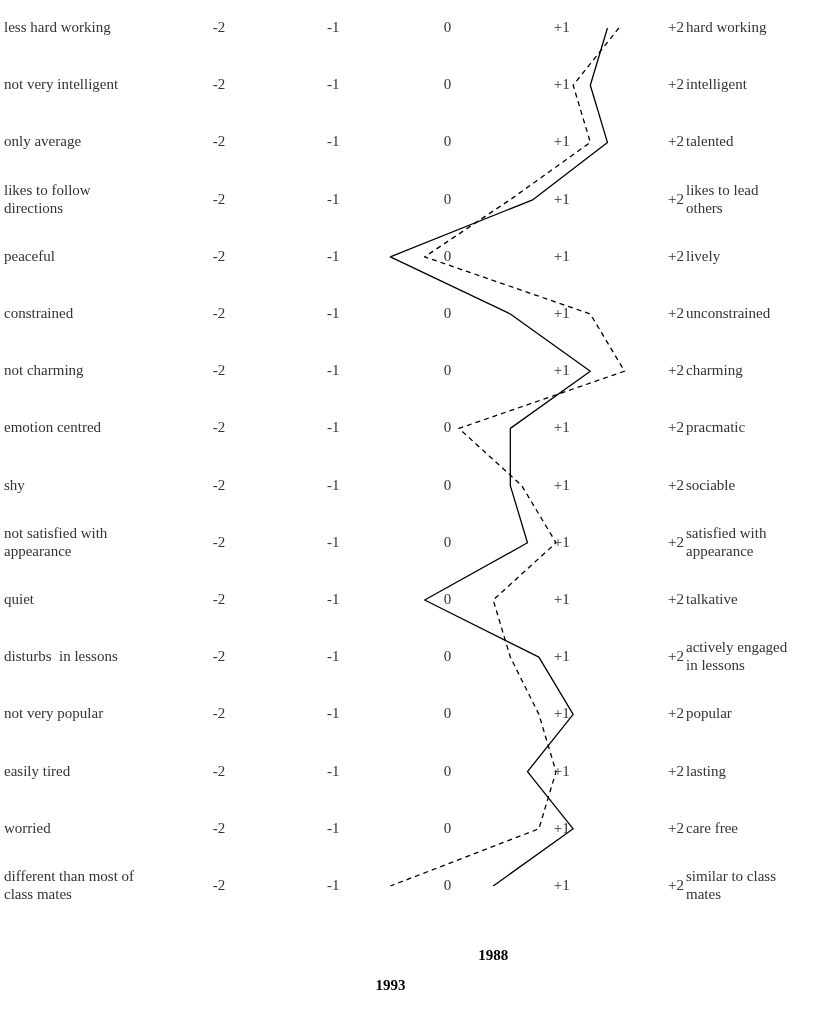 Image resolution: width=832 pixels, height=1036 pixels. I want to click on x-tick-label: -1, so click(333, 26).